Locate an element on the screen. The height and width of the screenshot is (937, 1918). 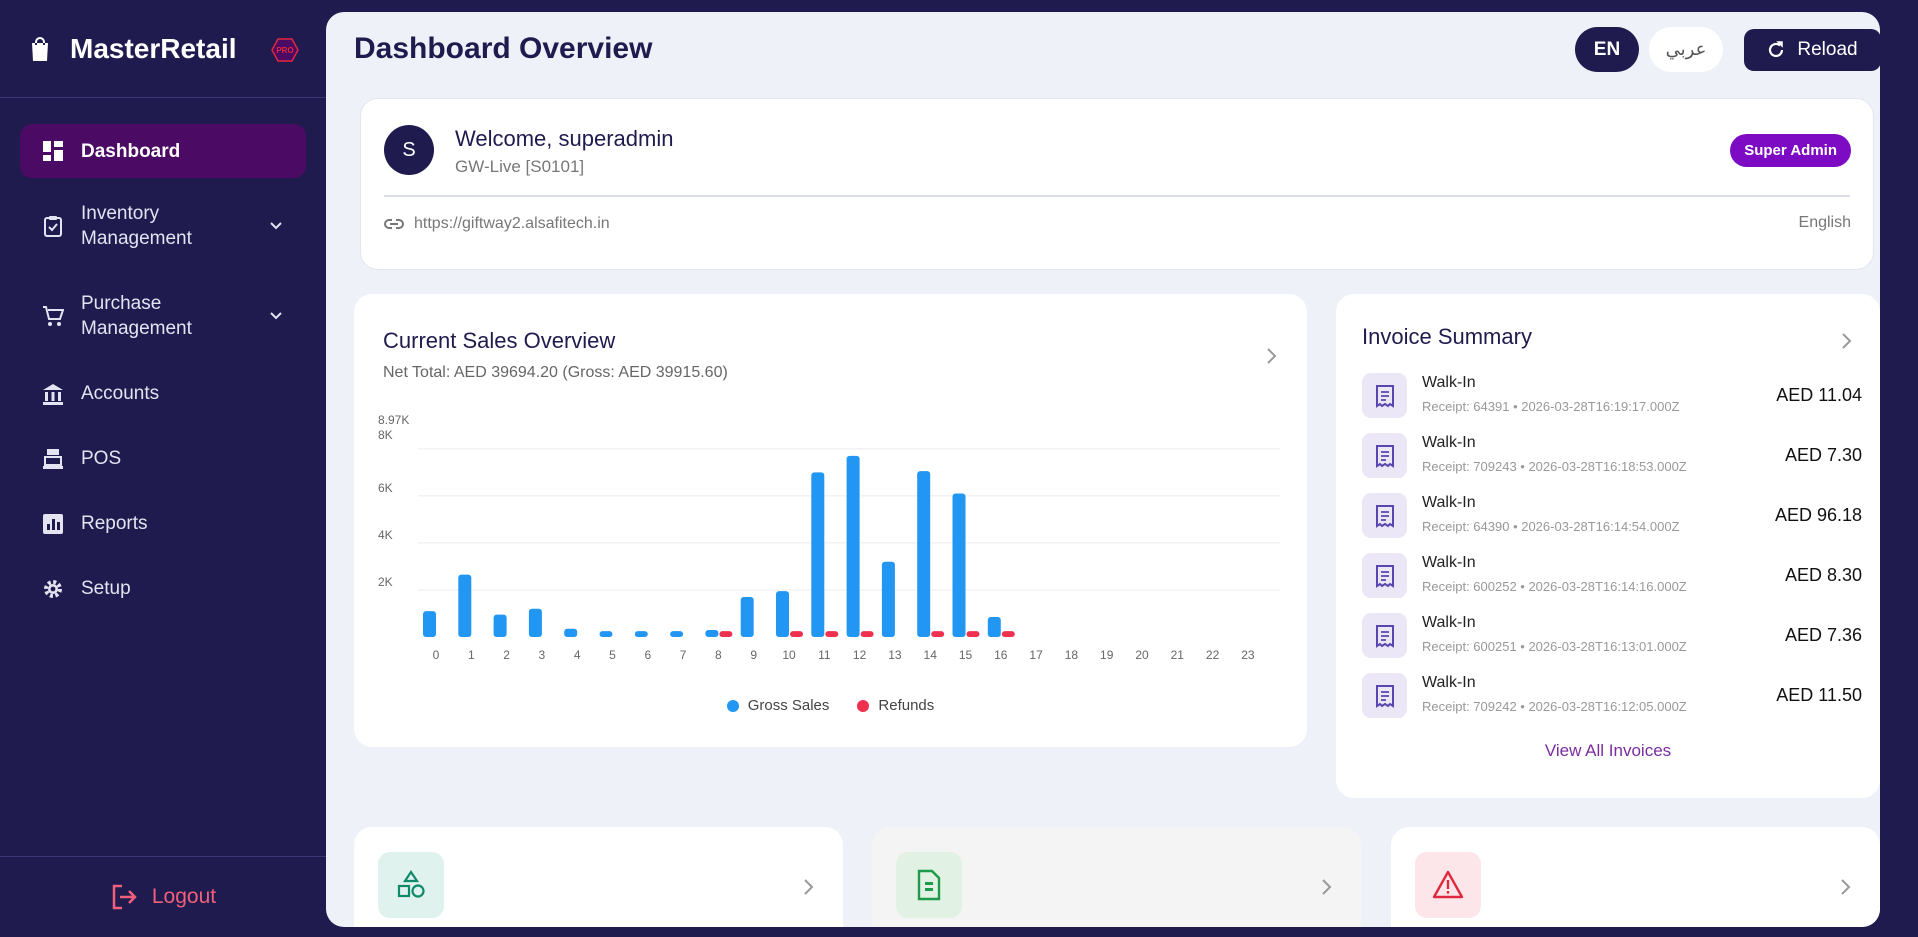
x-tick-label: 9 is located at coordinates (753, 655).